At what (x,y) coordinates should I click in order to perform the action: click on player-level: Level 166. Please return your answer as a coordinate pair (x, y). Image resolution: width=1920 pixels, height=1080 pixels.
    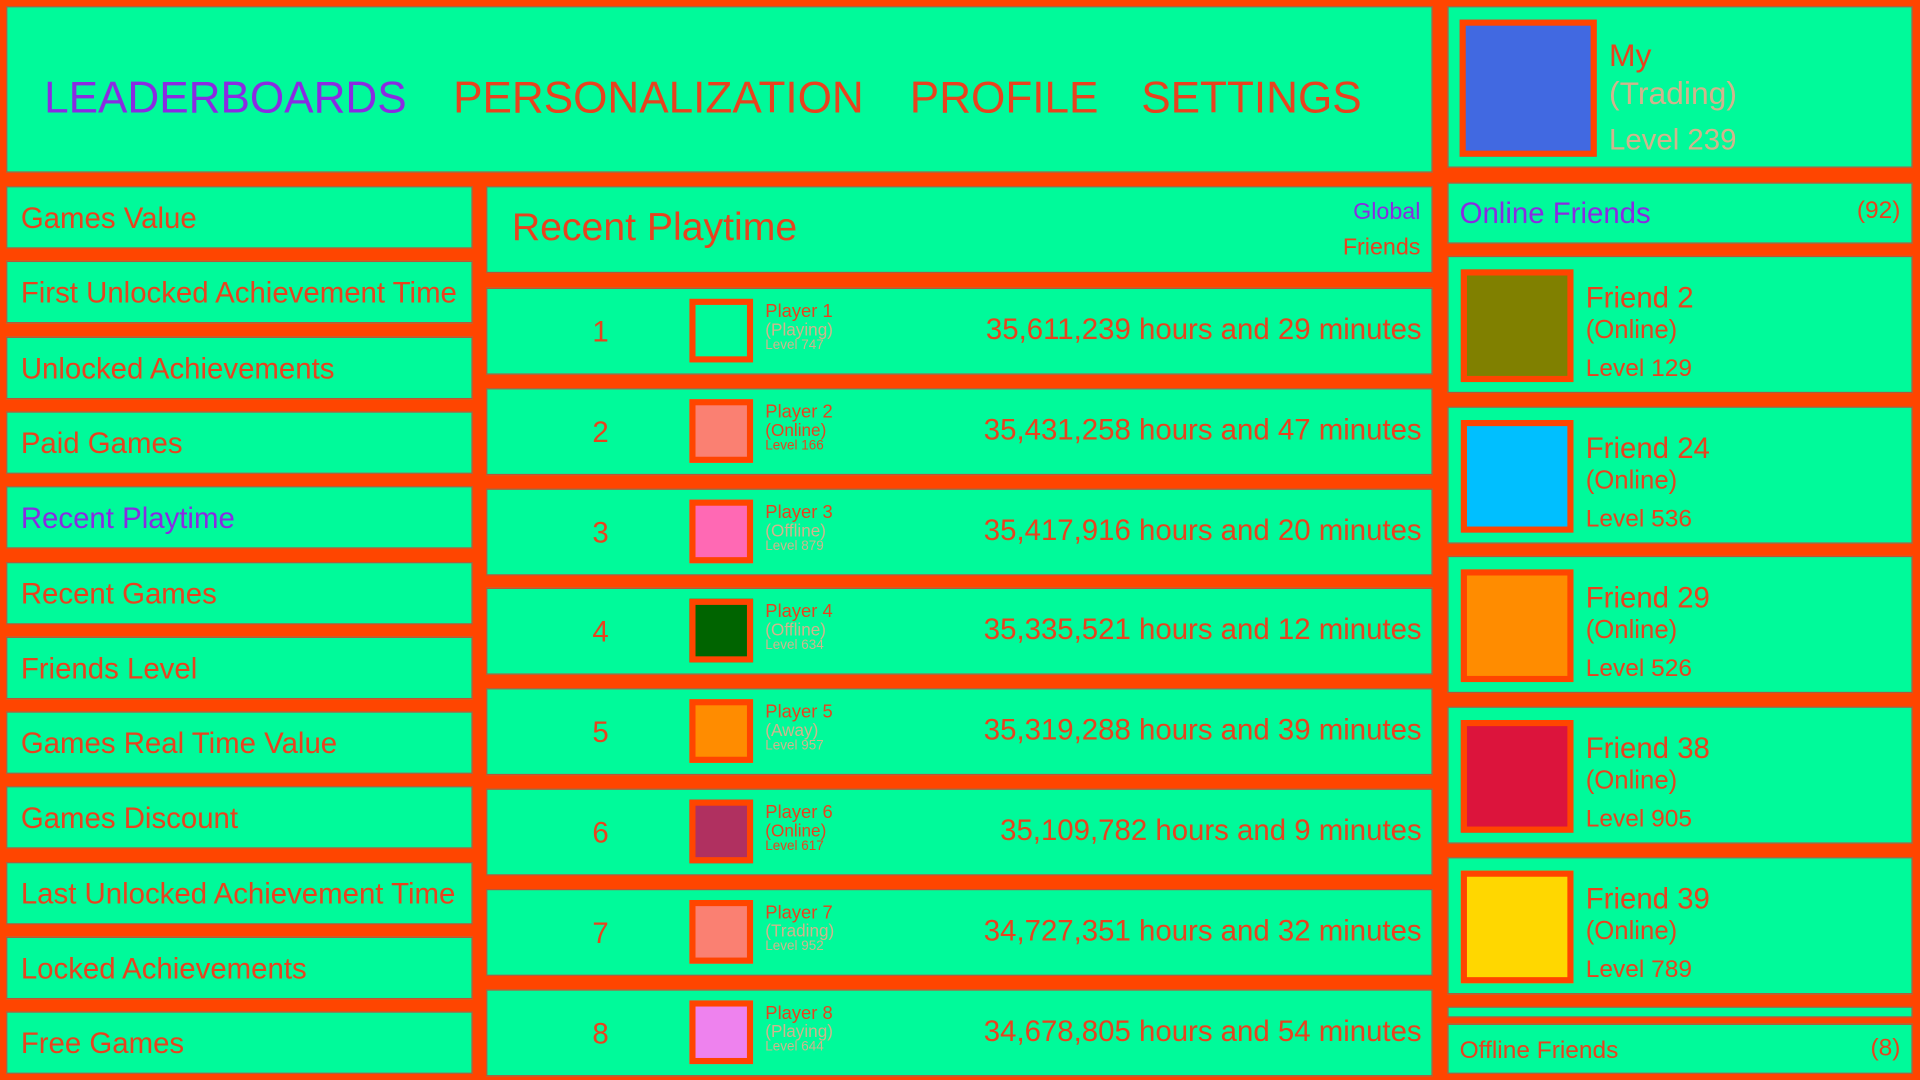
    Looking at the image, I should click on (794, 445).